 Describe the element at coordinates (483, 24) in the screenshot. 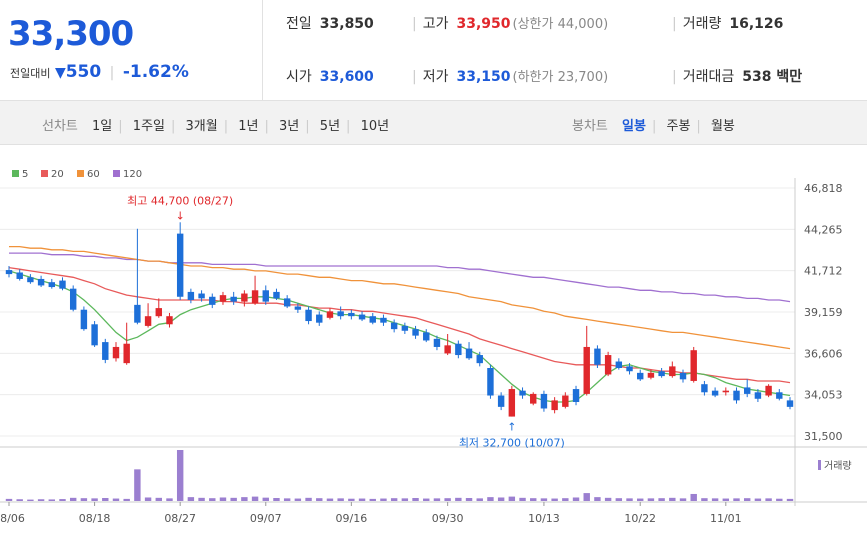

I see `stat-value: 33,950` at that location.